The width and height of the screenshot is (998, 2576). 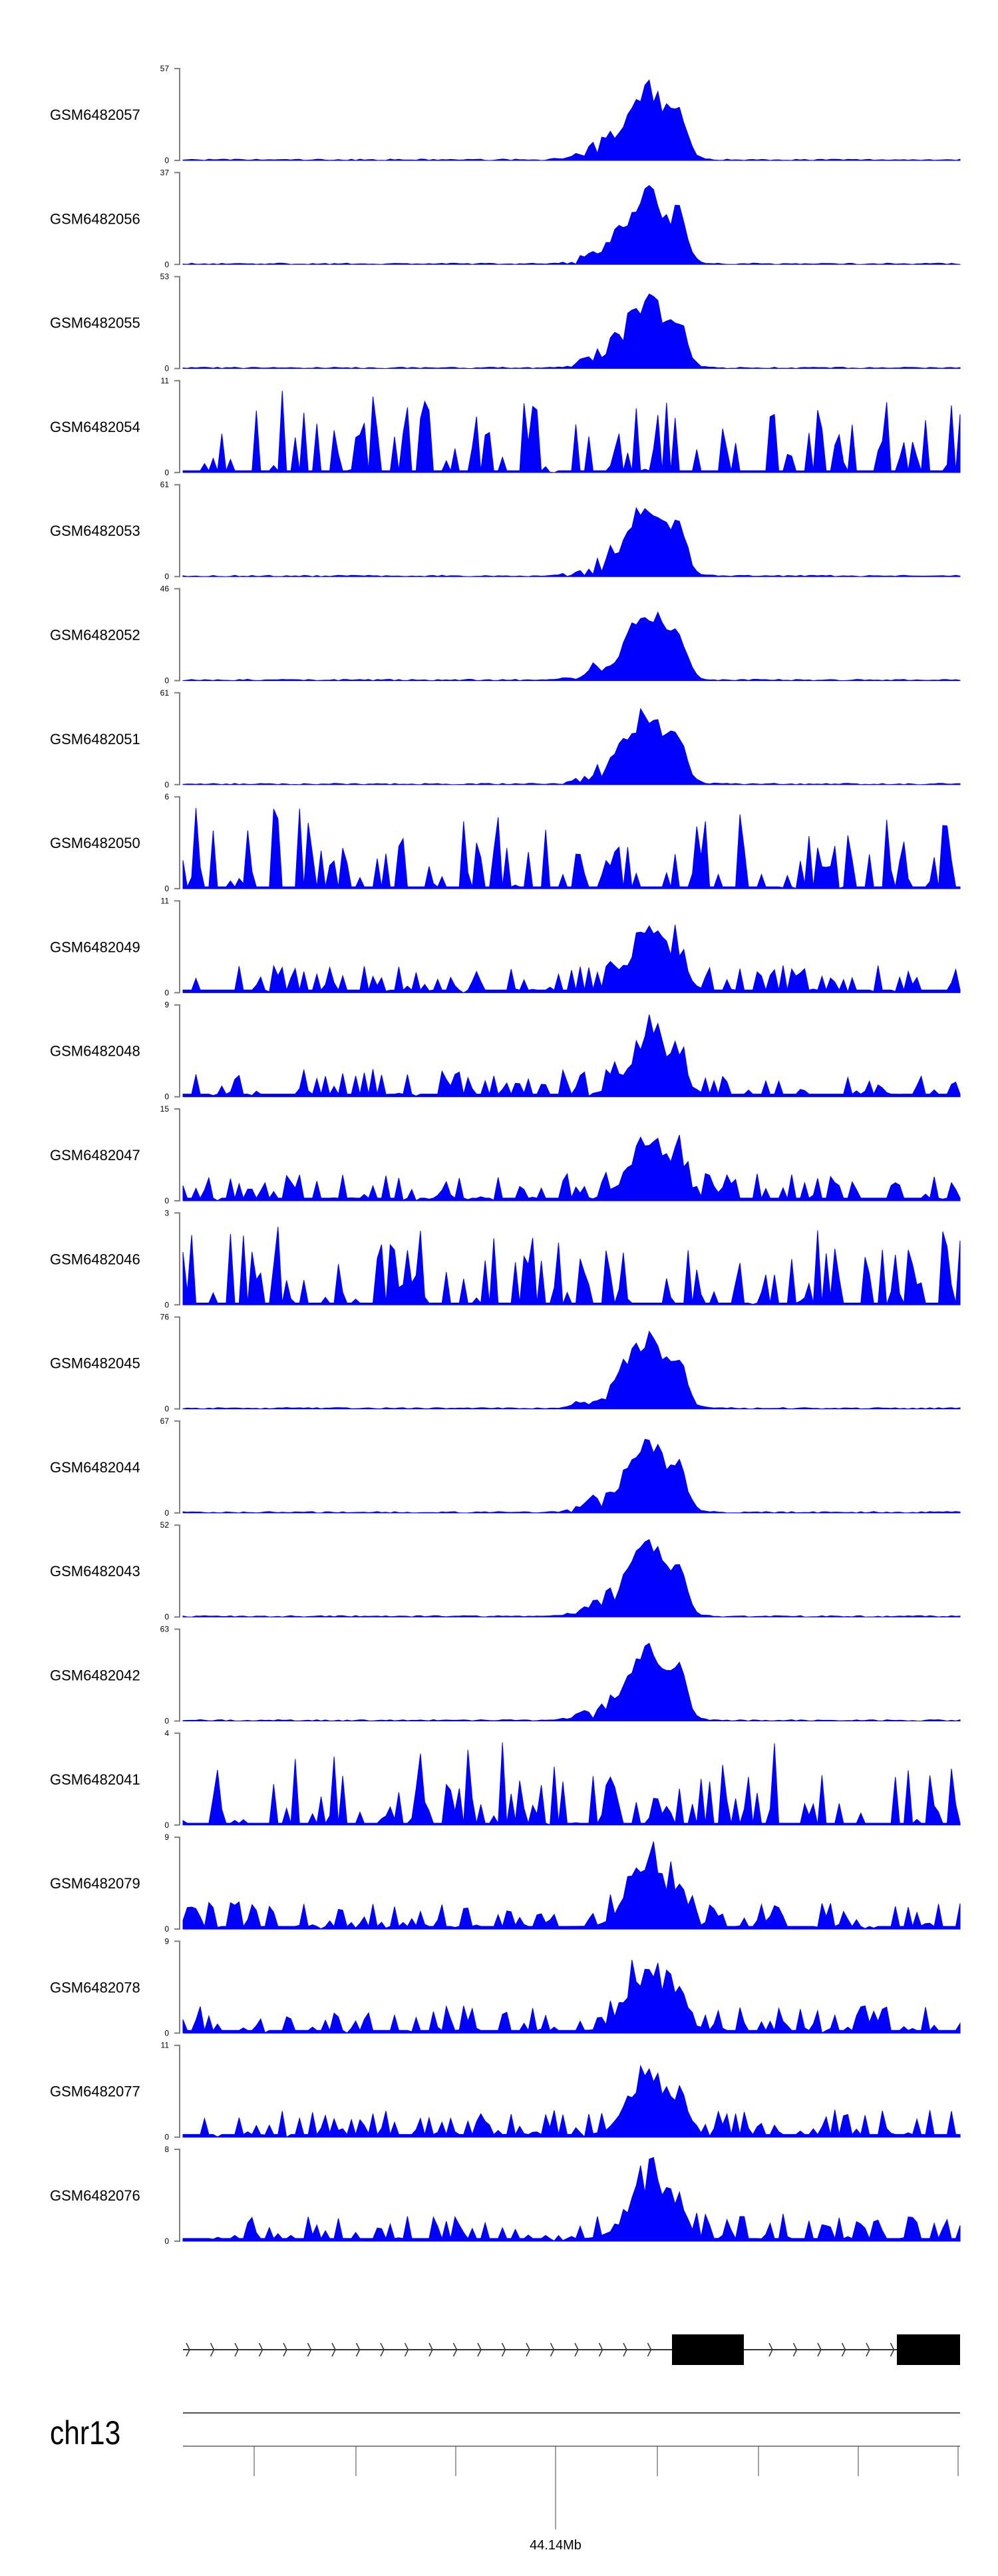 I want to click on track-label: GSM6482046, so click(x=95, y=1259).